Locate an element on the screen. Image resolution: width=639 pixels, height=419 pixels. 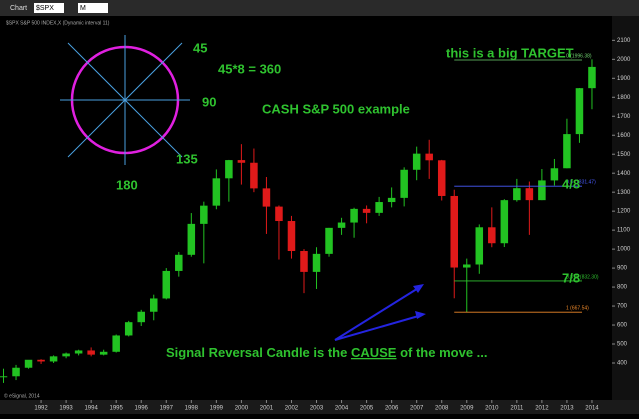
y-tick-label: 900 is located at coordinates (622, 269).